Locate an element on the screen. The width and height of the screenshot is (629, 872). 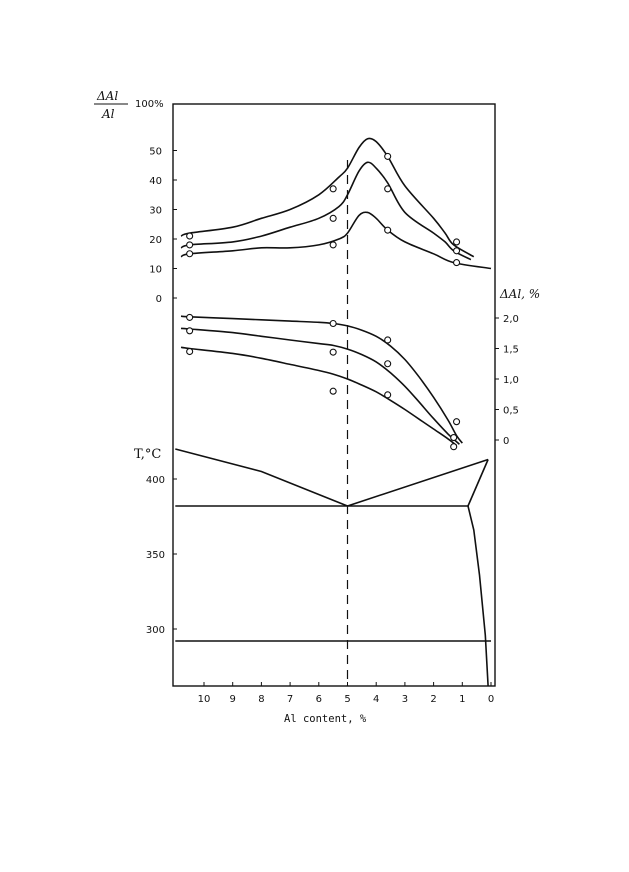
x-tick-label-8: 8 is located at coordinates (261, 699).